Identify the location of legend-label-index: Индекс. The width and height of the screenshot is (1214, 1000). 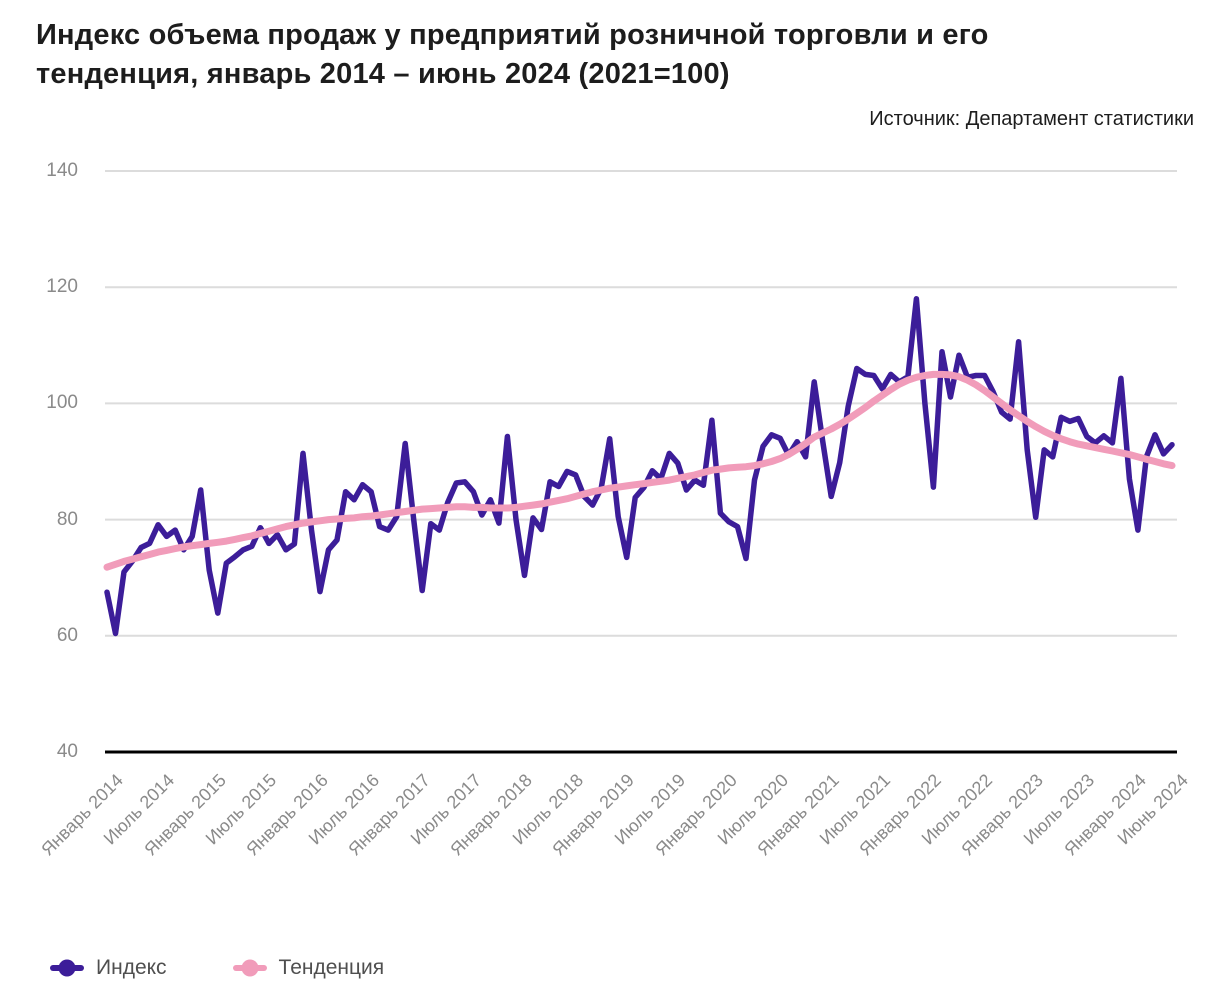
(131, 967).